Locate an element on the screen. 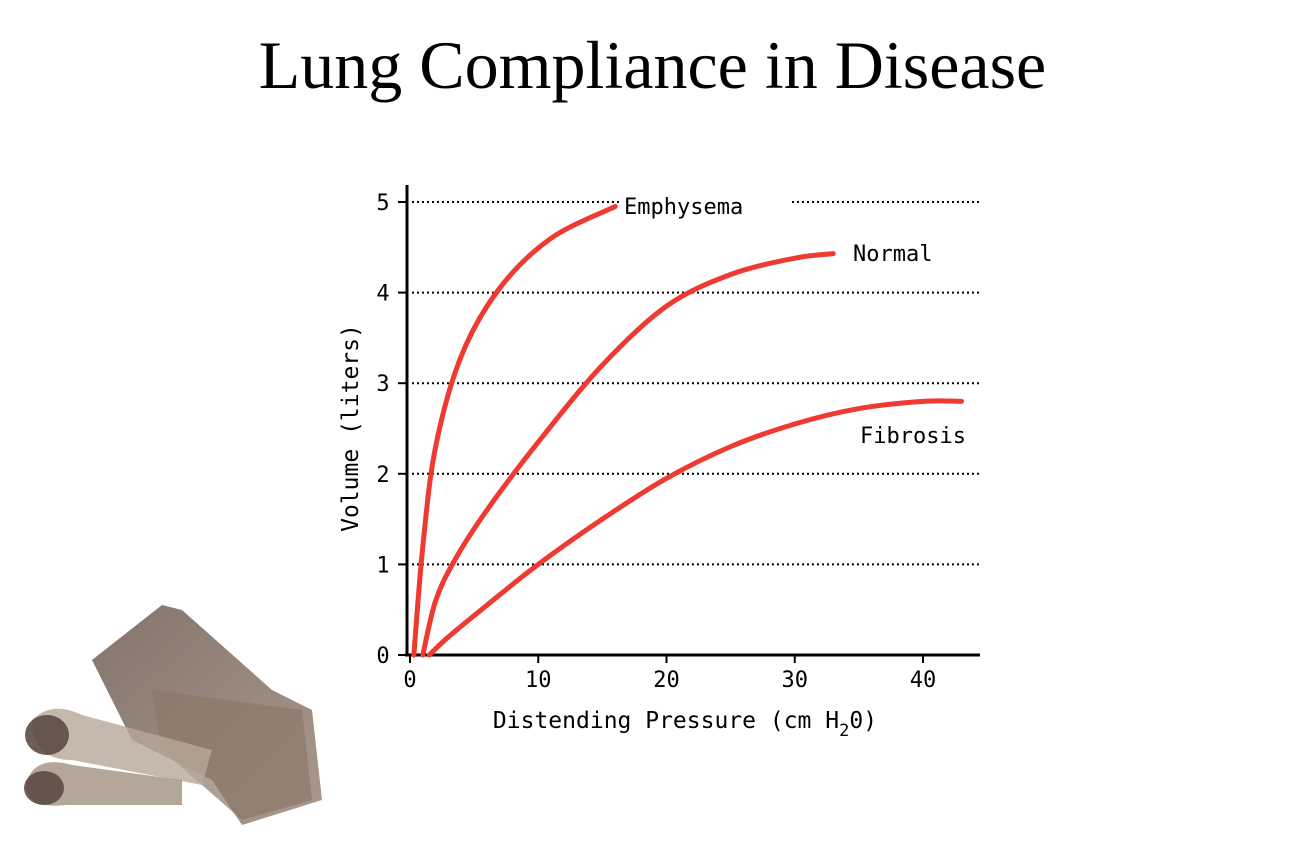 Image resolution: width=1305 pixels, height=852 pixels. x-axis-label: Distending Pressure (cm H20) is located at coordinates (685, 724).